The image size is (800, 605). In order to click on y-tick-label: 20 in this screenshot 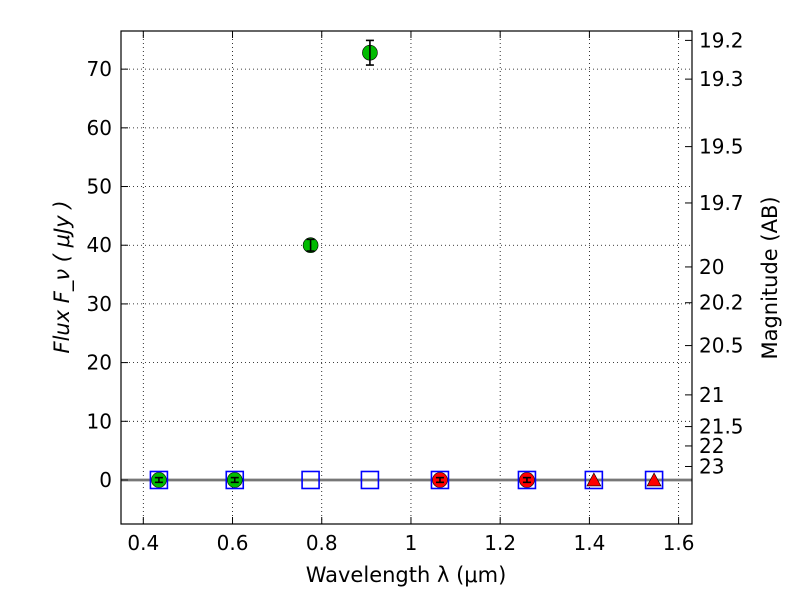, I will do `click(99, 363)`.